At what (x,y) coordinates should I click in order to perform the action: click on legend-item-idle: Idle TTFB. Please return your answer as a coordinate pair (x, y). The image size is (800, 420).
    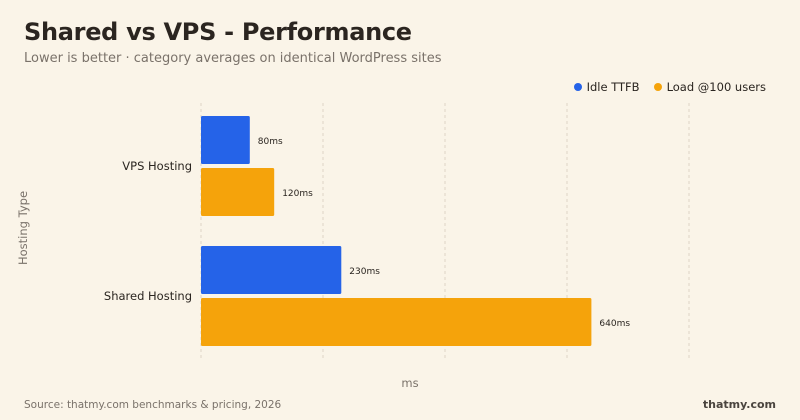
    Looking at the image, I should click on (606, 87).